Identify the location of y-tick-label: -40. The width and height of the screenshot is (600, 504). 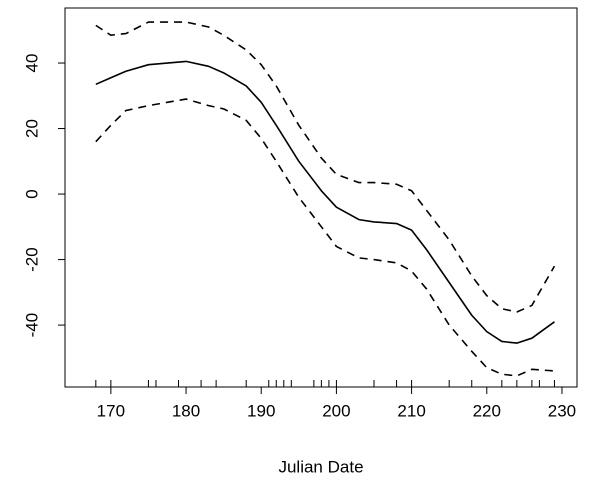
(31, 325).